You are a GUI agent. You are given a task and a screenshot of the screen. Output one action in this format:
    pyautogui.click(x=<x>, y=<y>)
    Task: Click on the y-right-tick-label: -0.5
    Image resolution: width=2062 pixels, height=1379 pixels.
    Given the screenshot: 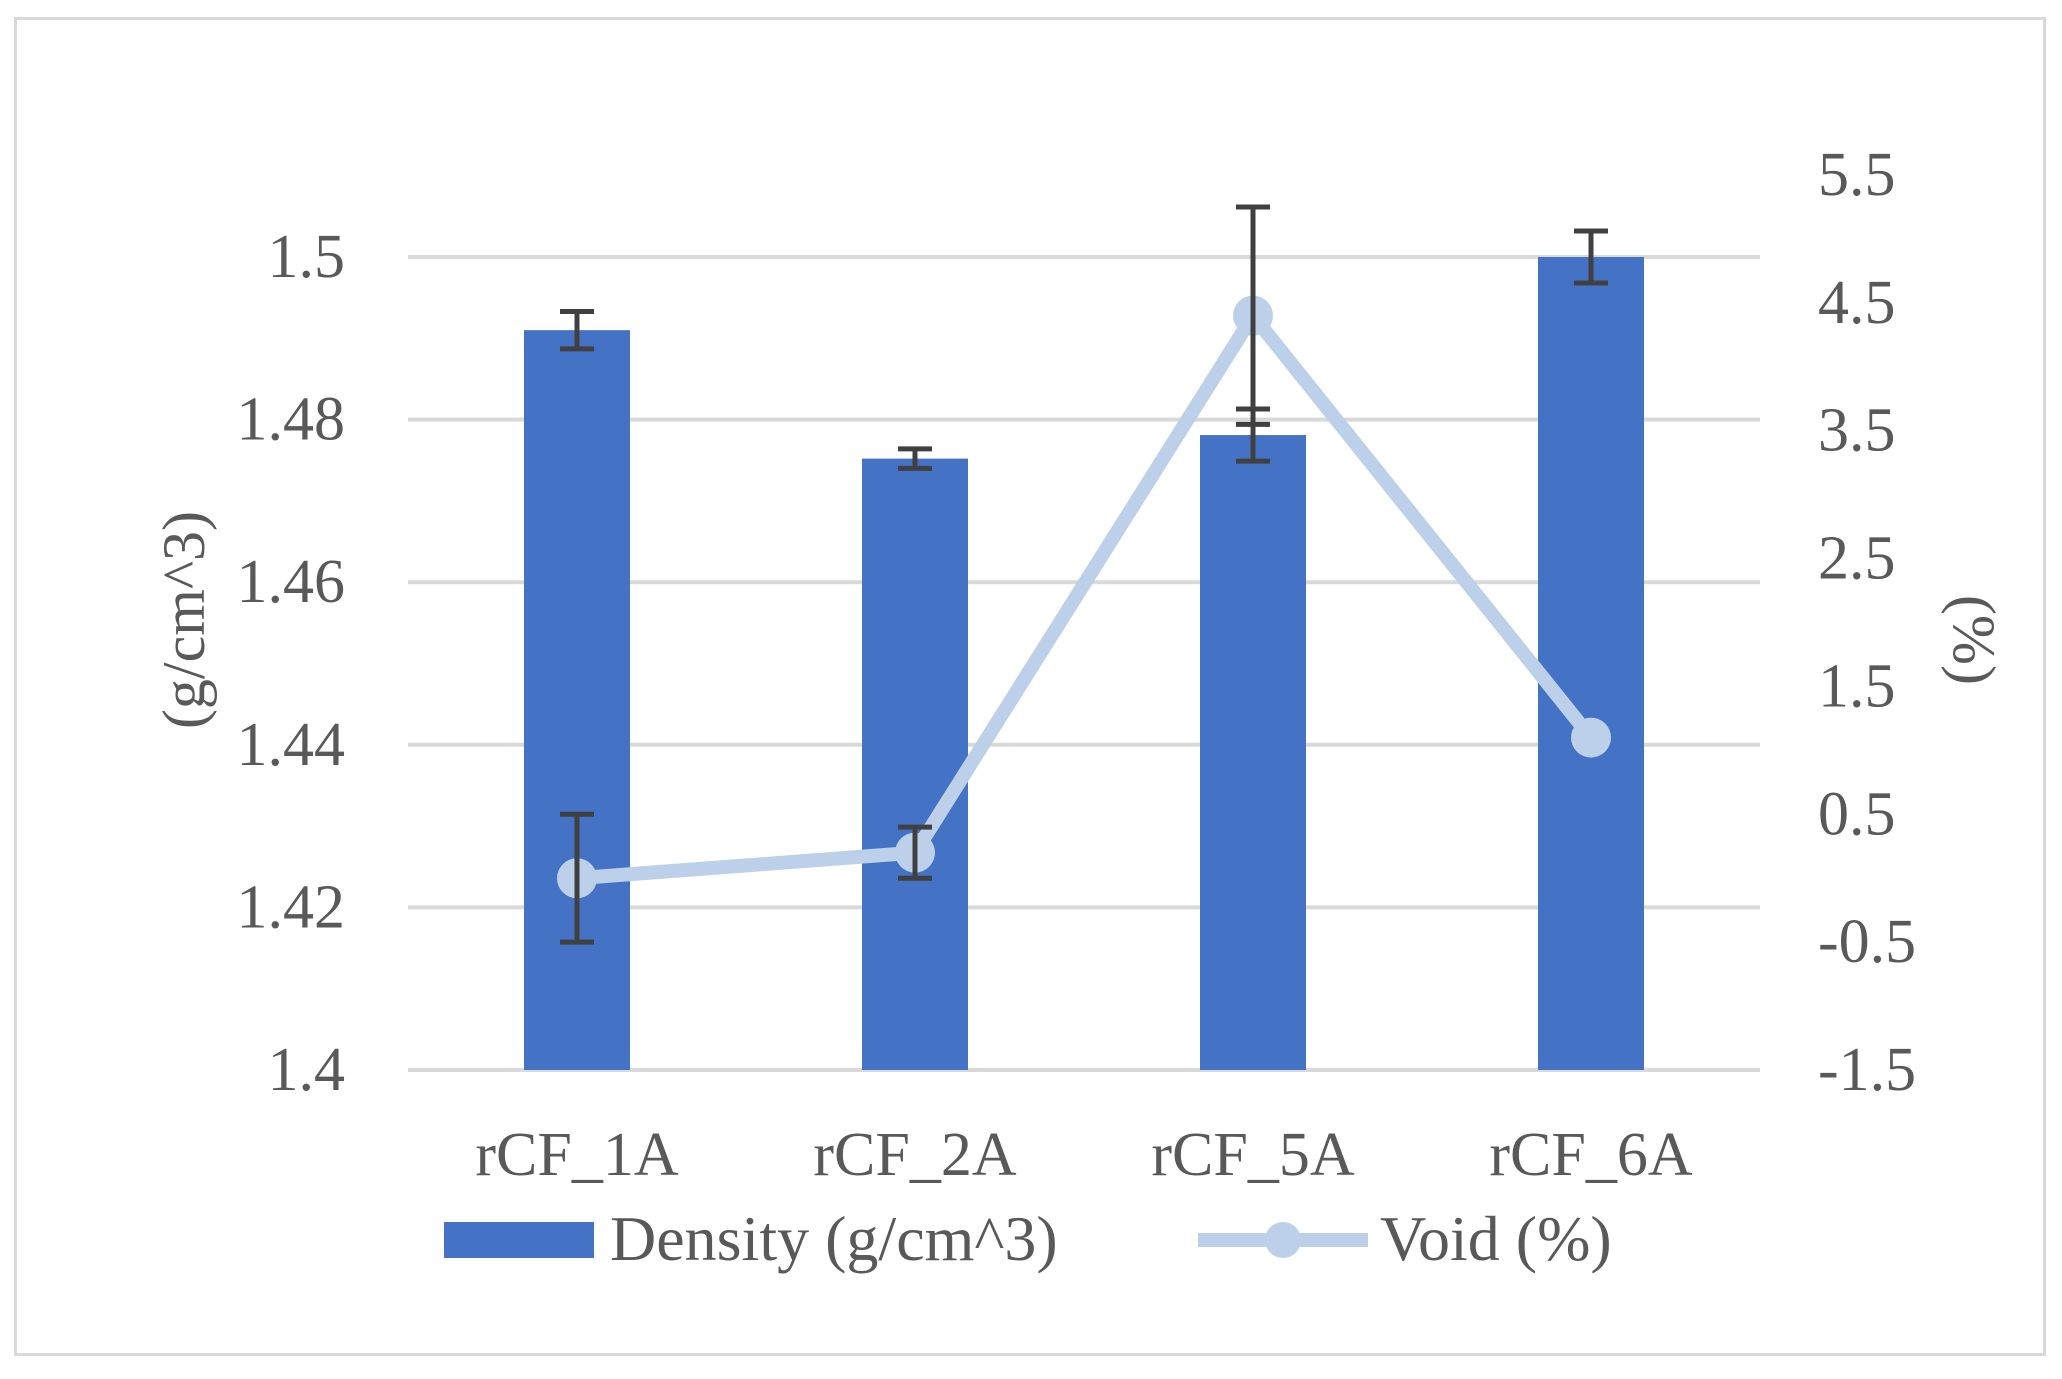 What is the action you would take?
    pyautogui.click(x=1867, y=942)
    